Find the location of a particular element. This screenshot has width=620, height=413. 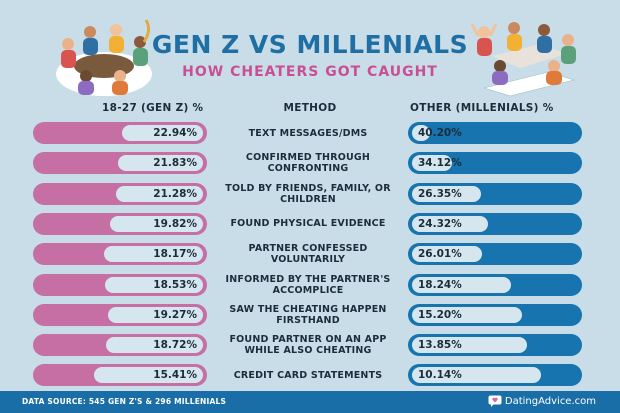

gen-z-bar: 19.27% is located at coordinates (120, 314).